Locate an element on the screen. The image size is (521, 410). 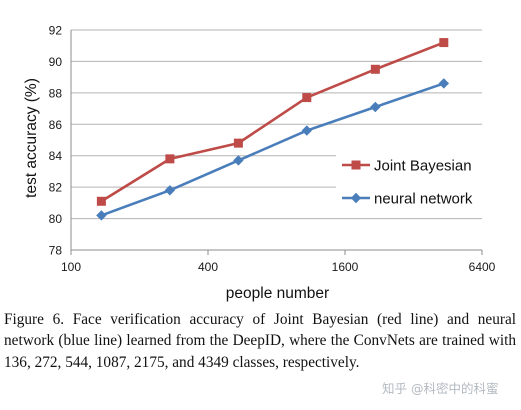
y-tick-label: 88 is located at coordinates (56, 93).